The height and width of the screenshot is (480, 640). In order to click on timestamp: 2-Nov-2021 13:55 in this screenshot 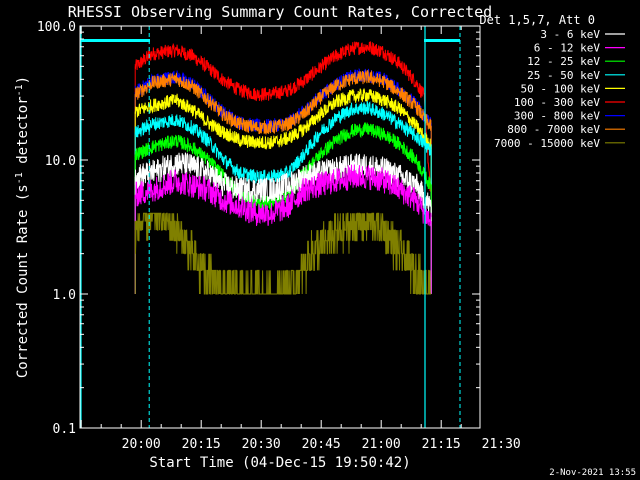, I will do `click(592, 473)`.